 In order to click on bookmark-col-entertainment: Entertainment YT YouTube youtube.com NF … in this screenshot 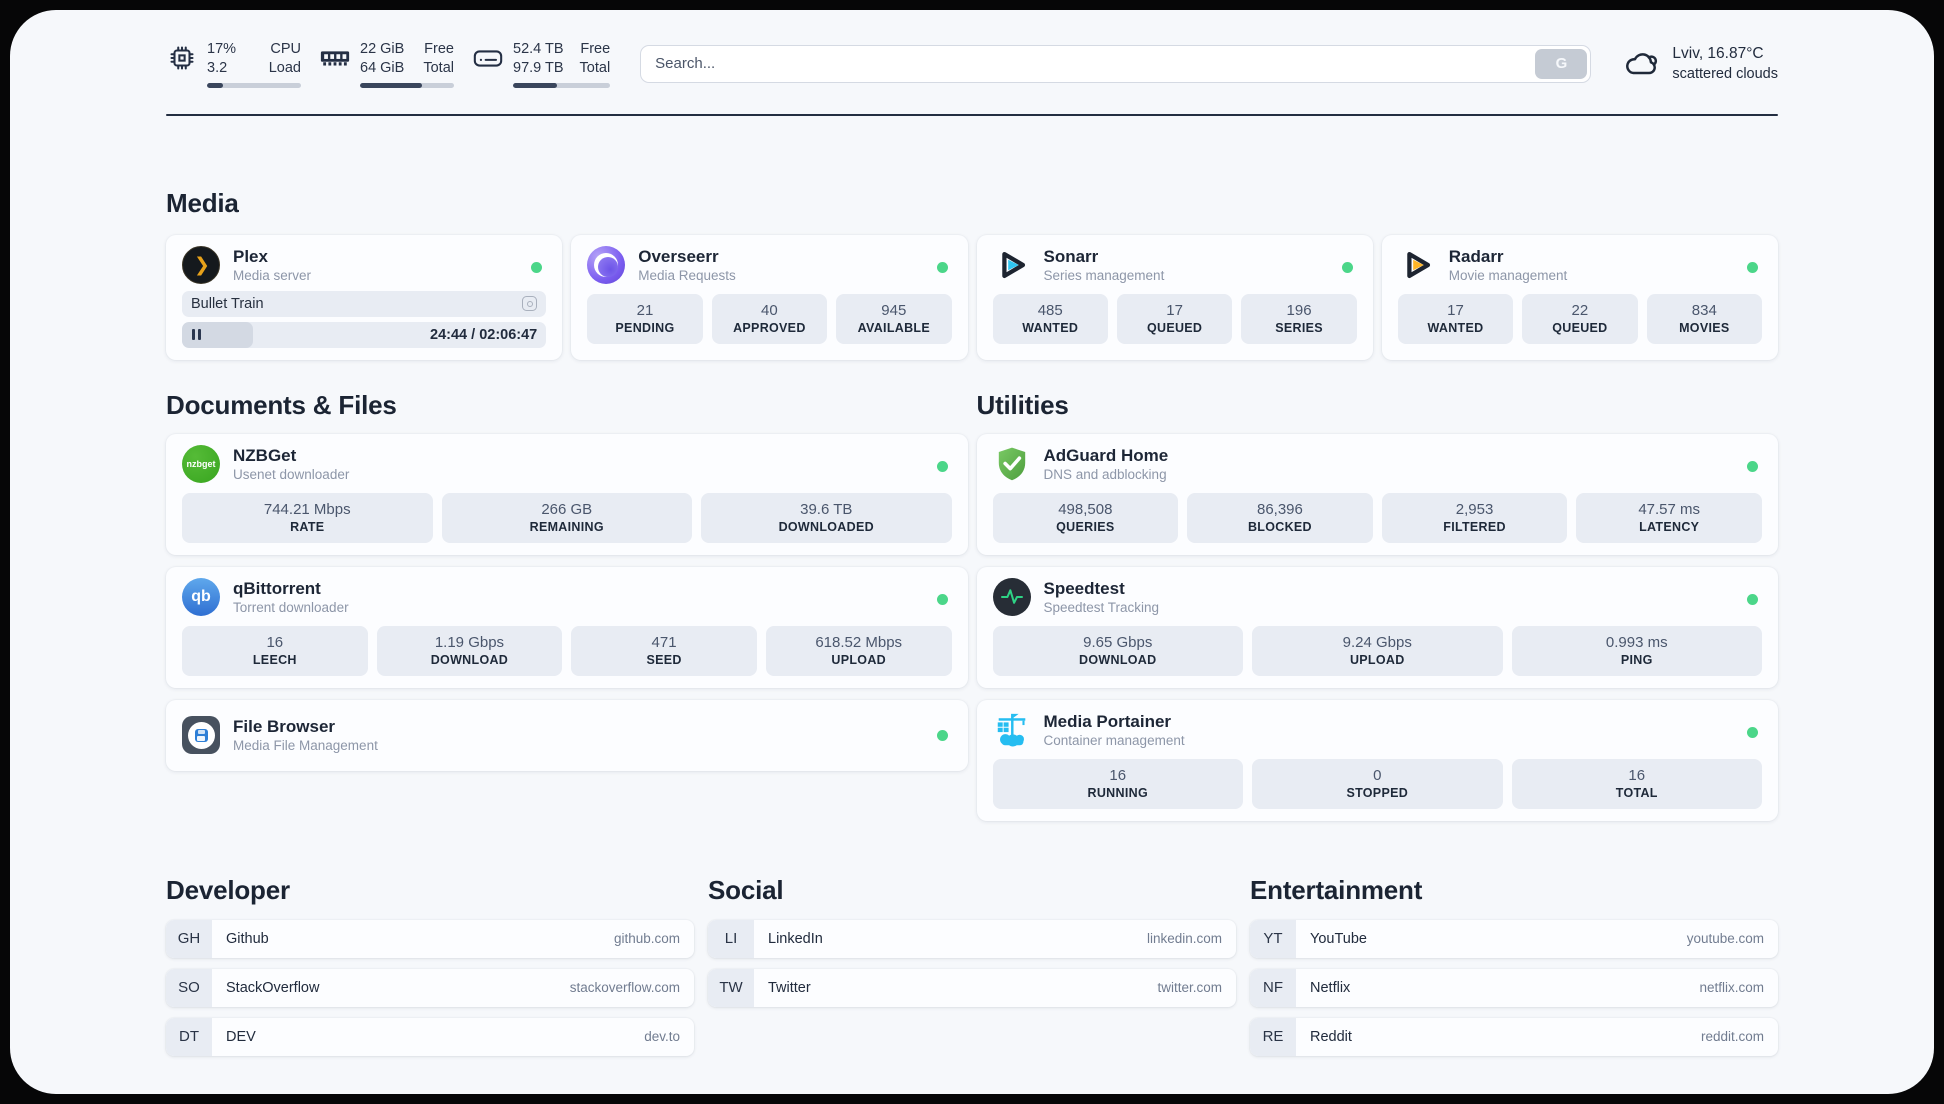, I will do `click(1514, 965)`.